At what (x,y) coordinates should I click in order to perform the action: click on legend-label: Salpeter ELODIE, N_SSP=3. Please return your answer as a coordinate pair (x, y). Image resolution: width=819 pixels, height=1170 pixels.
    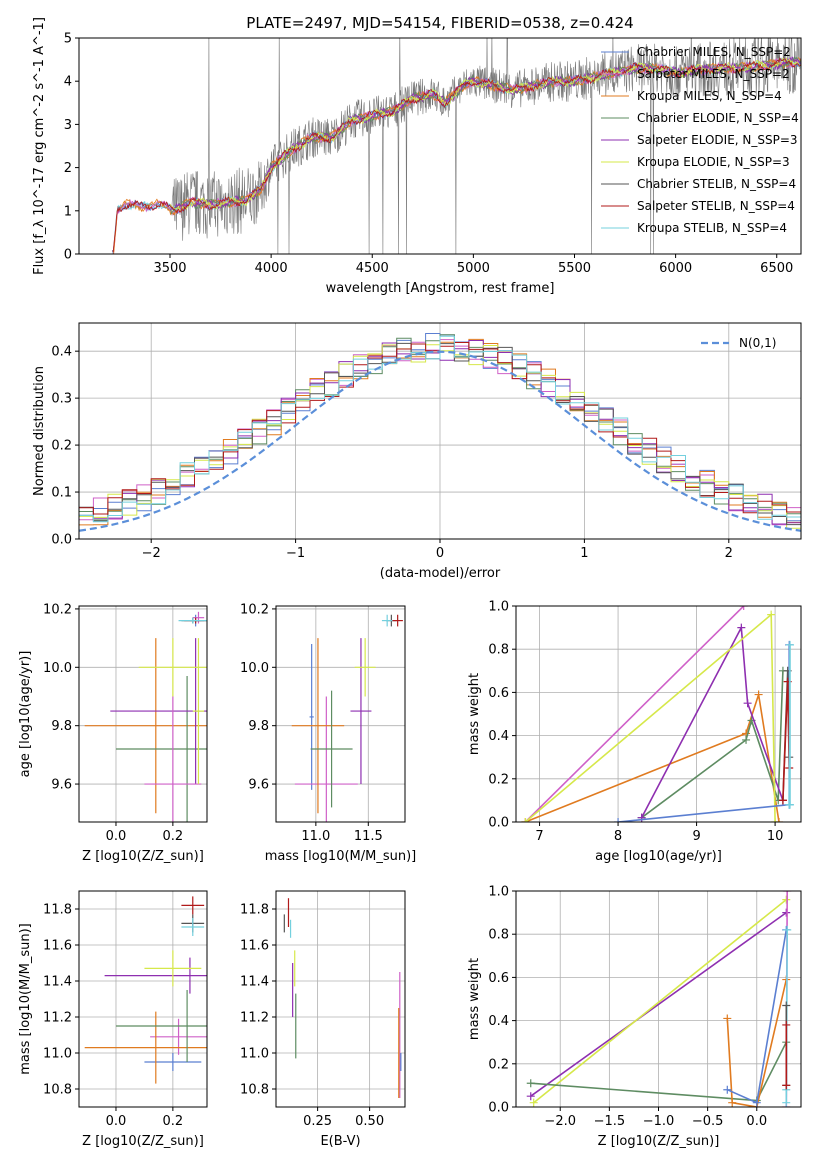
    Looking at the image, I should click on (717, 140).